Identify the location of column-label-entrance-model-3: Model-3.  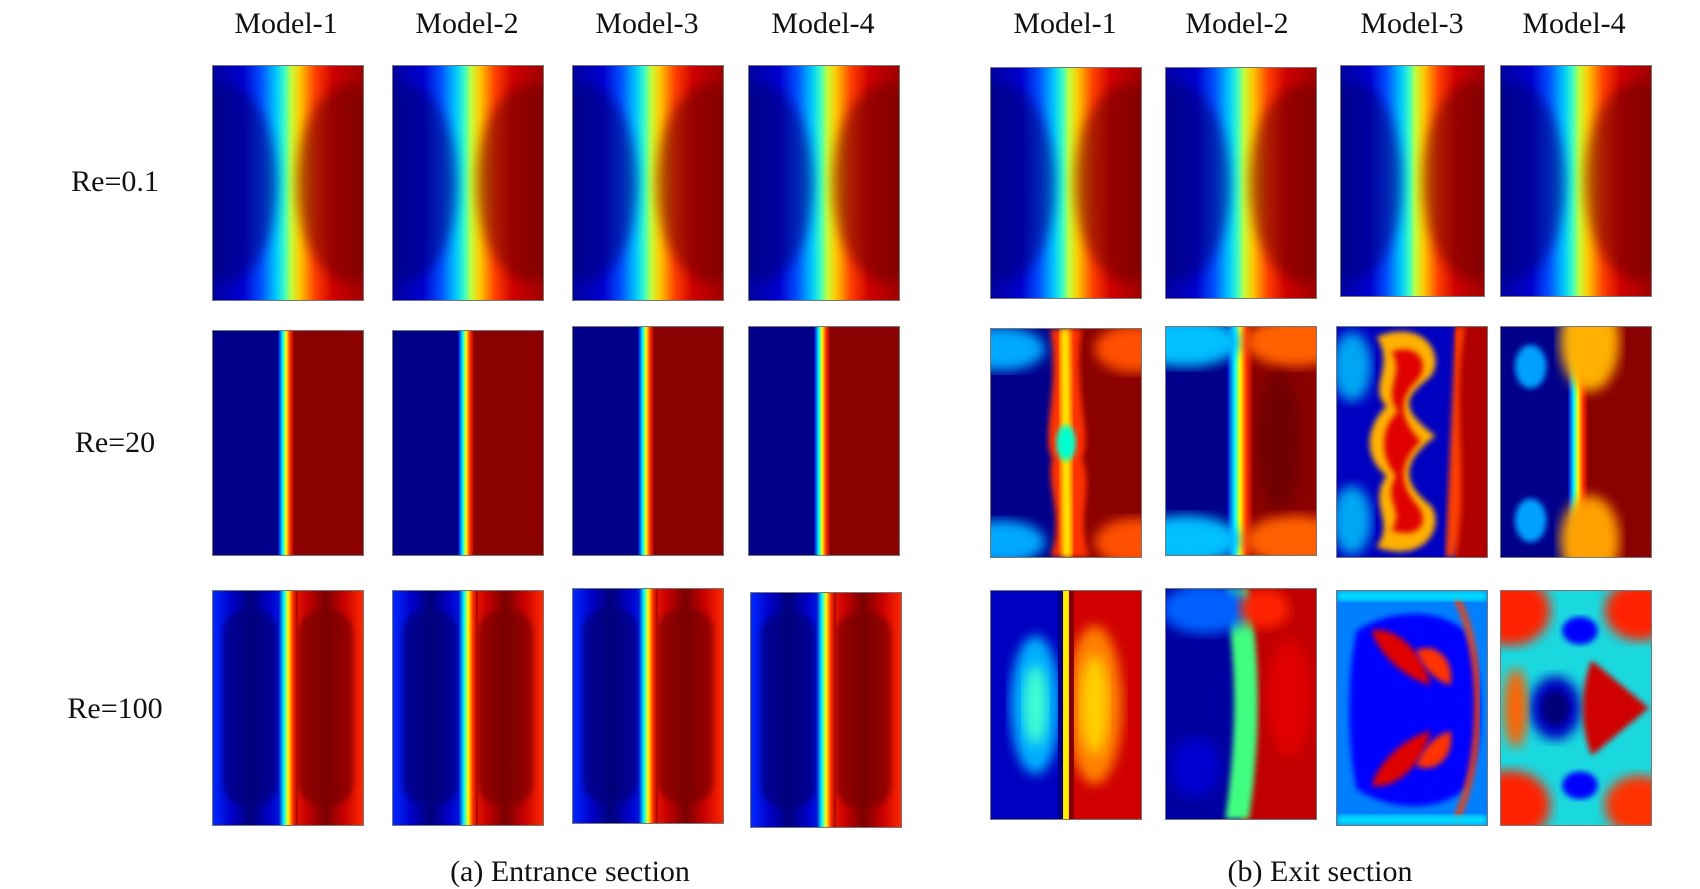
(647, 23).